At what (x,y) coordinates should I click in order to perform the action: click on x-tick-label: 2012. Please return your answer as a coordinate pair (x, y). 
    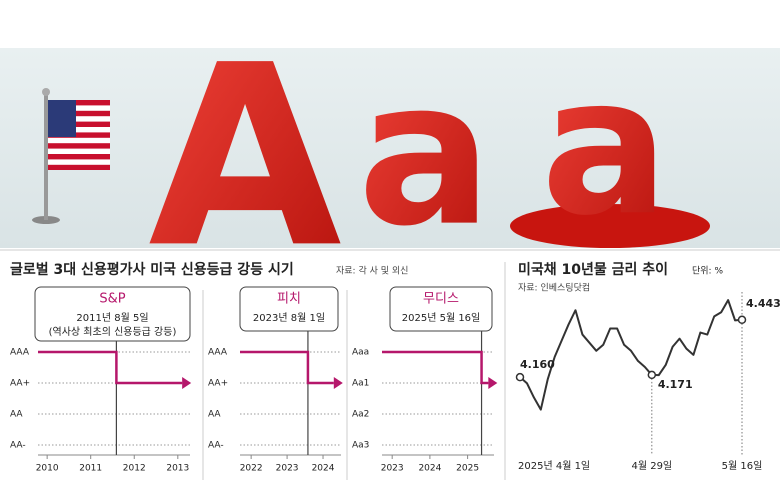
    Looking at the image, I should click on (134, 469).